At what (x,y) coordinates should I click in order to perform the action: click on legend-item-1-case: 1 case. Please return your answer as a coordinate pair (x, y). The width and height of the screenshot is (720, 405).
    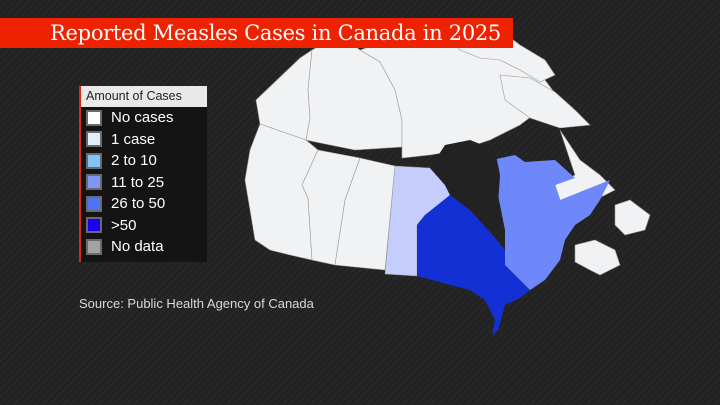
    Looking at the image, I should click on (144, 140).